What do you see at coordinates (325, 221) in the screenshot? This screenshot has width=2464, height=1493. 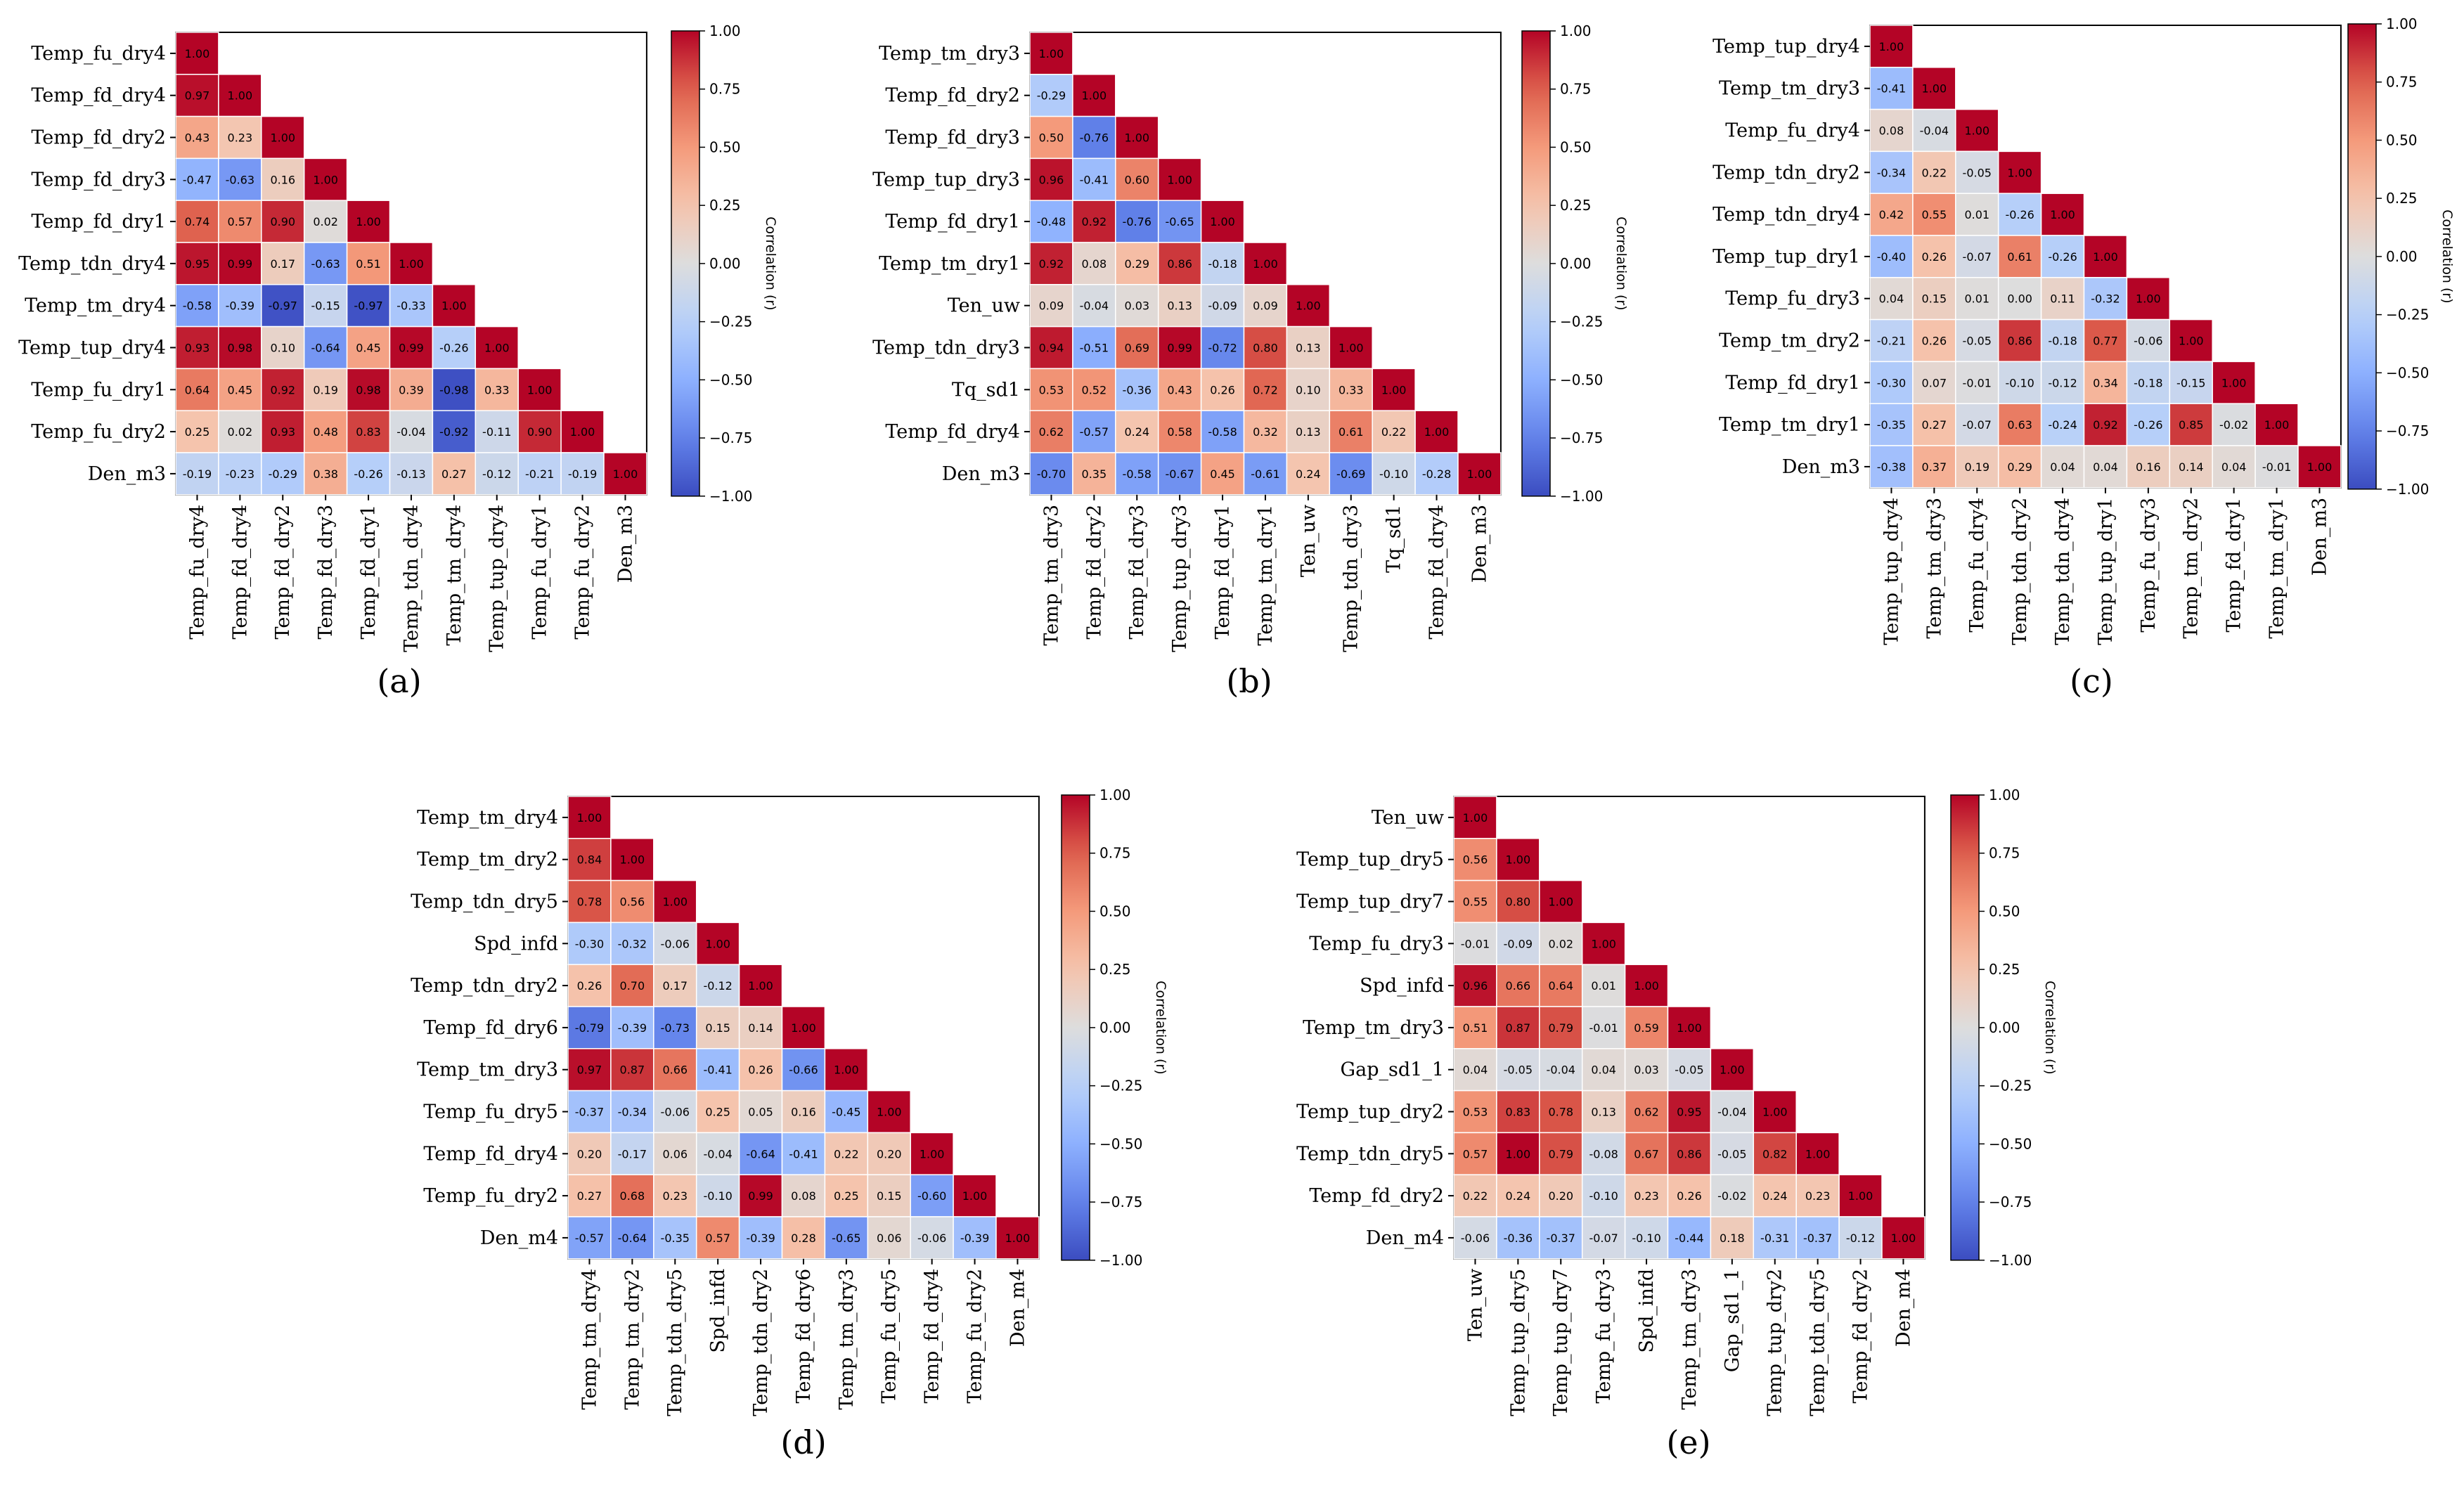 I see `cell-value-label: 0.02` at bounding box center [325, 221].